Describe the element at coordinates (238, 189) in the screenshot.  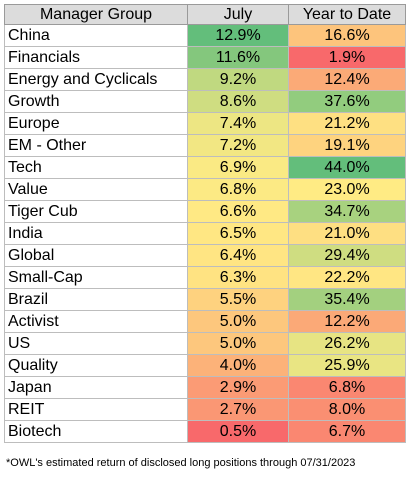
I see `cell-july-return: 6.8%` at that location.